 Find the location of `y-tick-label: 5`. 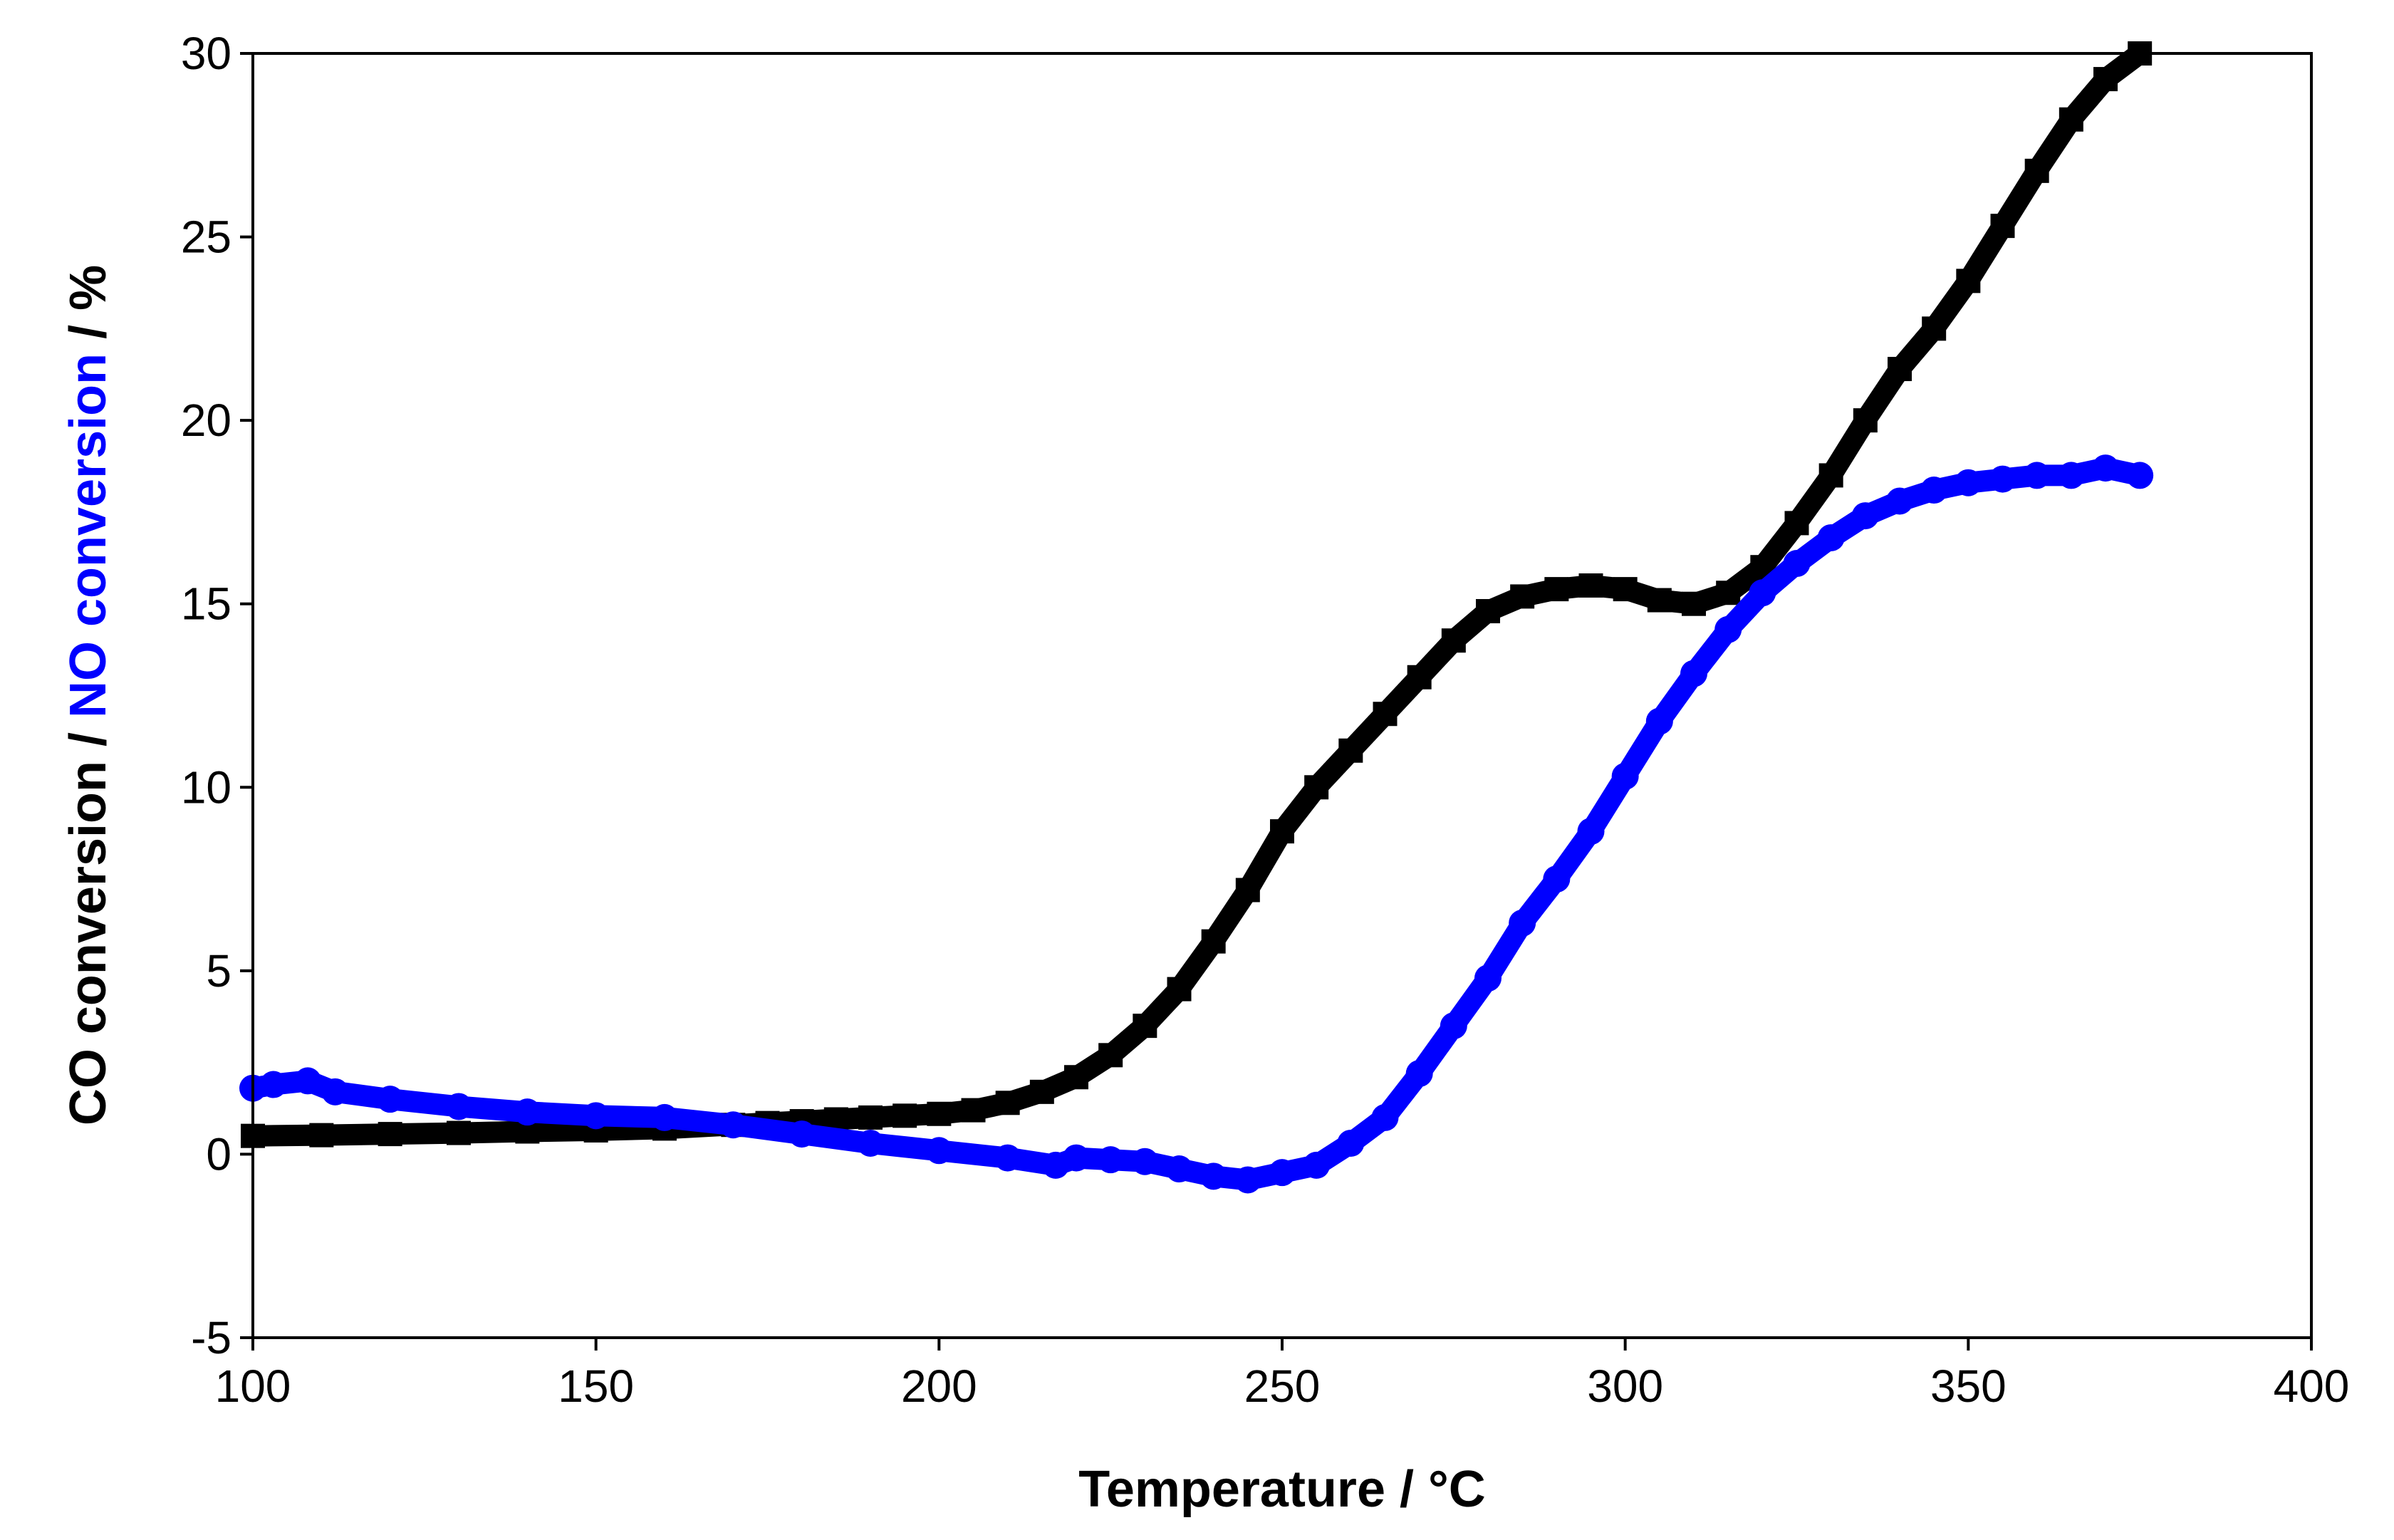

y-tick-label: 5 is located at coordinates (218, 971).